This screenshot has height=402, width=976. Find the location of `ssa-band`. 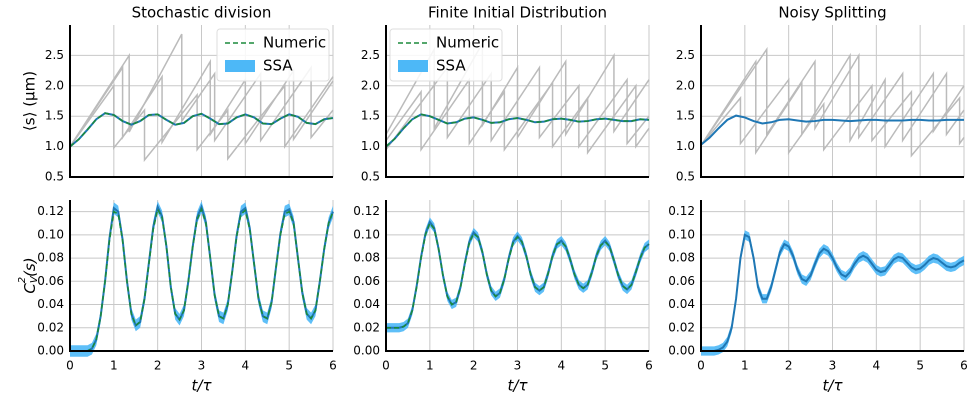

ssa-band is located at coordinates (832, 293).